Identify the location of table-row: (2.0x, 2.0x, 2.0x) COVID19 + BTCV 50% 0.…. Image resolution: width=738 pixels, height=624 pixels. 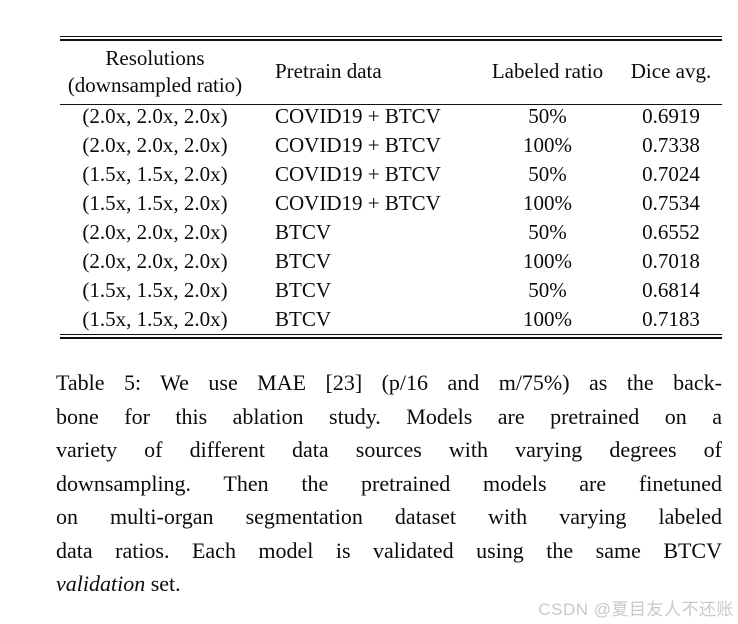
(381, 116).